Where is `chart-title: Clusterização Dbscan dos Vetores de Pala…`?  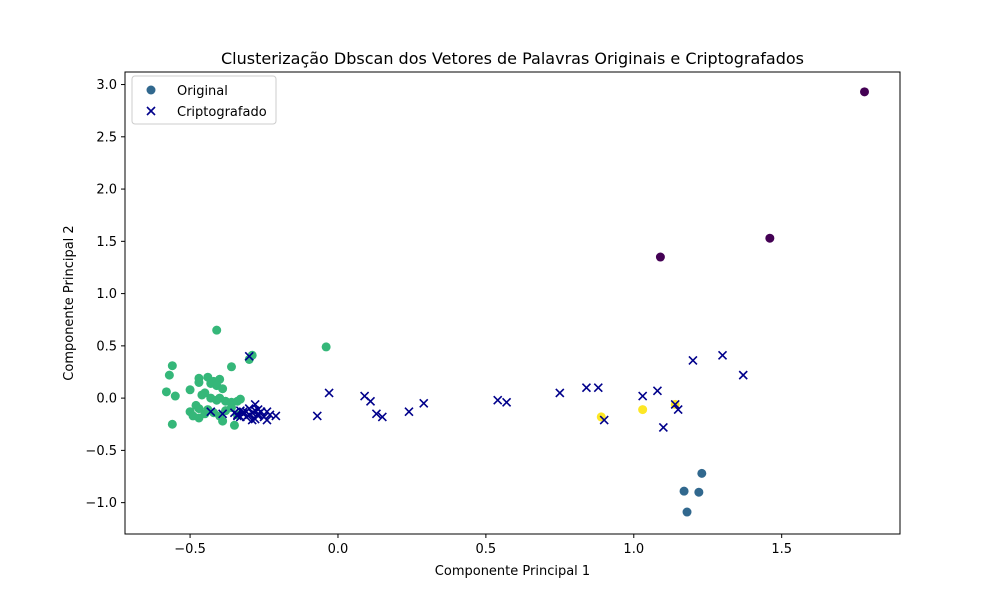 chart-title: Clusterização Dbscan dos Vetores de Pala… is located at coordinates (512, 58).